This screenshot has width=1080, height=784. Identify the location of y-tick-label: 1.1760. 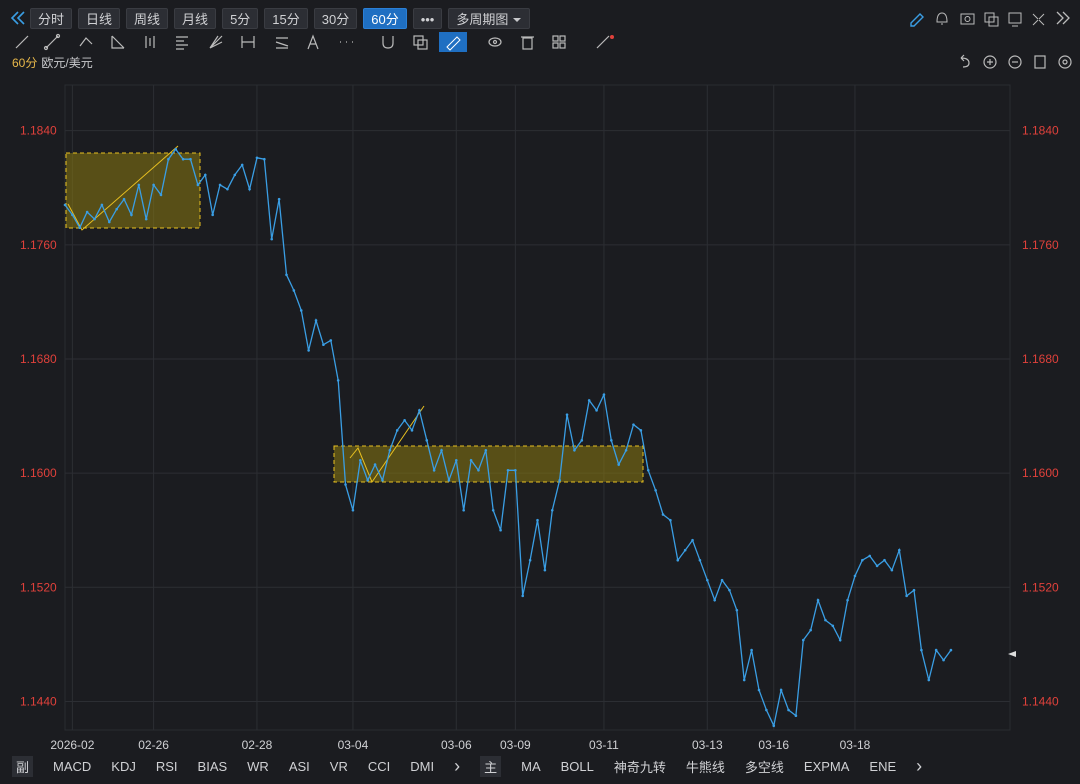
(38, 245).